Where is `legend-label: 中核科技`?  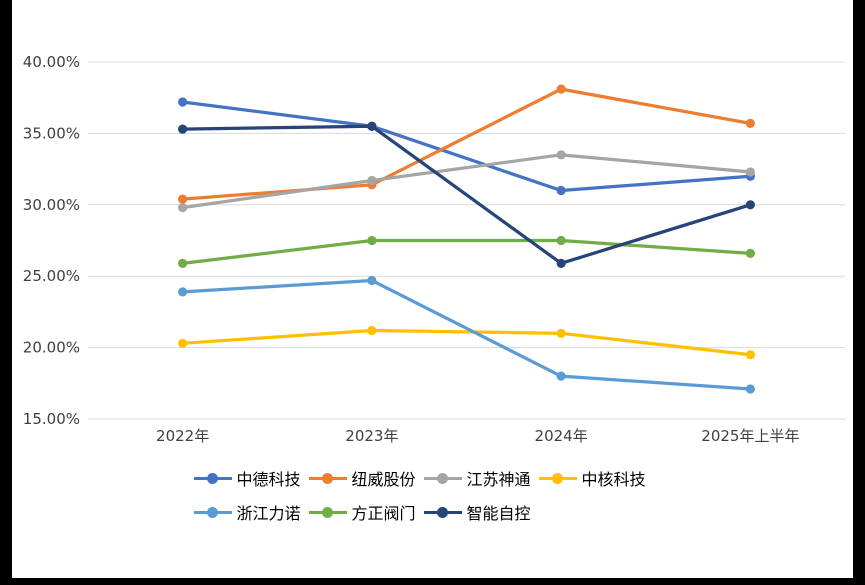
legend-label: 中核科技 is located at coordinates (613, 479).